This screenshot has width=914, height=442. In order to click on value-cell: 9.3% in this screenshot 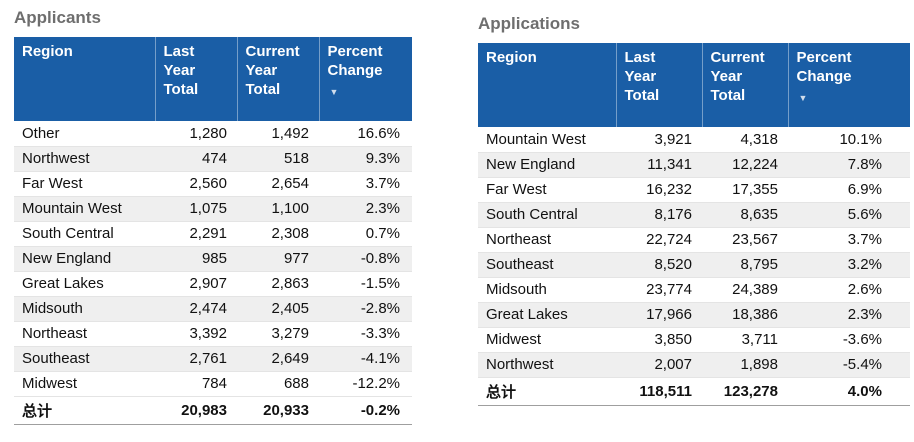, I will do `click(365, 159)`.